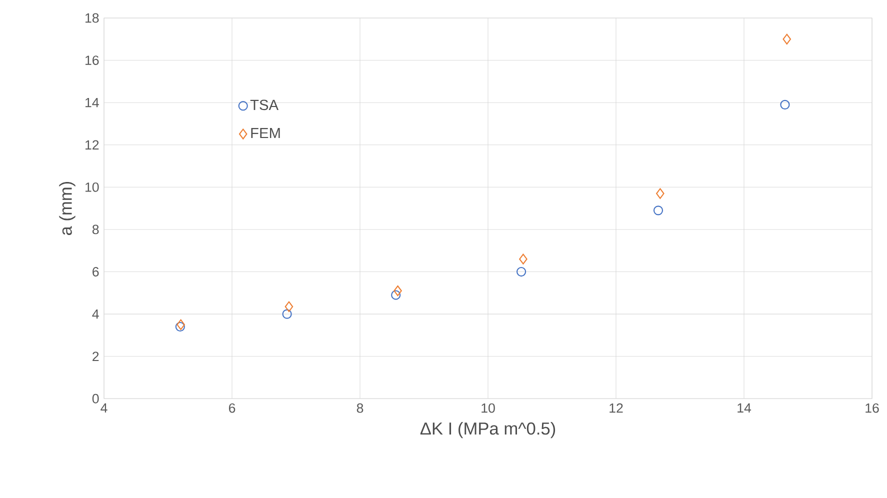 This screenshot has width=887, height=498. What do you see at coordinates (92, 103) in the screenshot?
I see `y-tick-label: 14` at bounding box center [92, 103].